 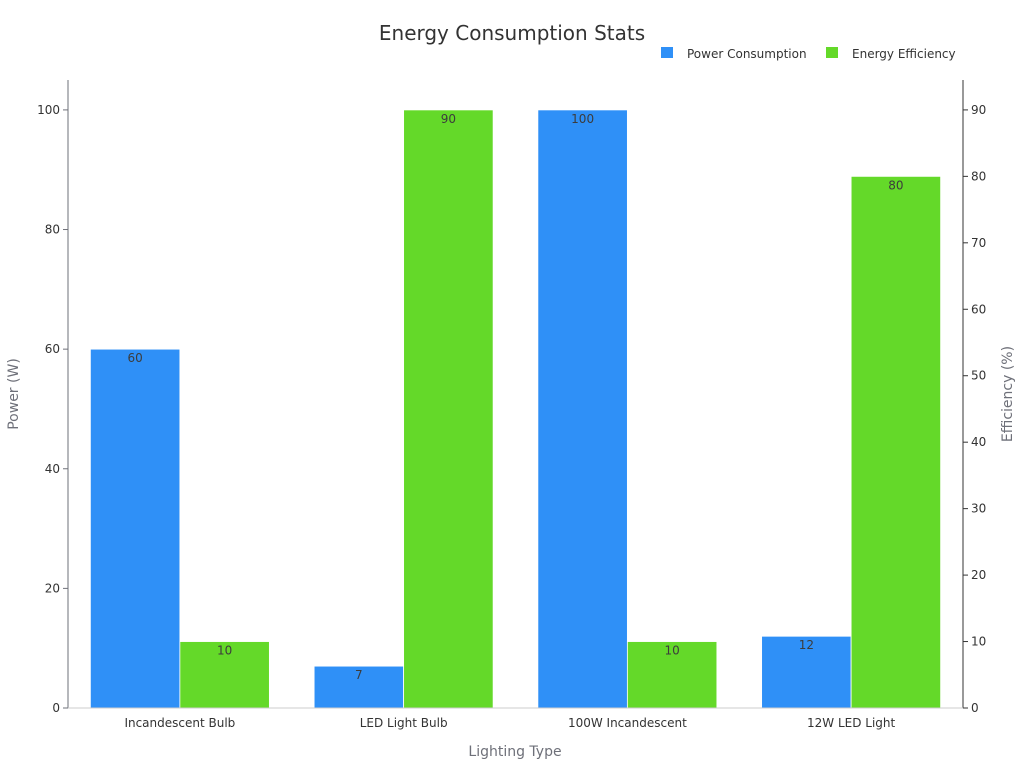 I want to click on bar-value-label: 90, so click(x=448, y=119).